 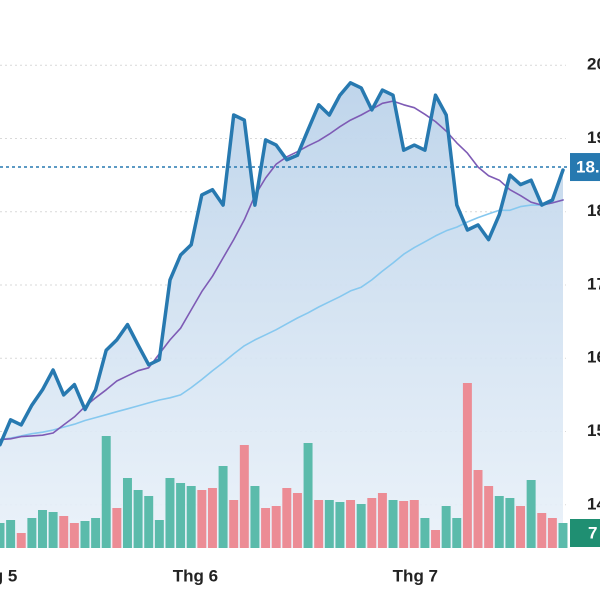 What do you see at coordinates (593, 137) in the screenshot?
I see `y-tick-label: 19` at bounding box center [593, 137].